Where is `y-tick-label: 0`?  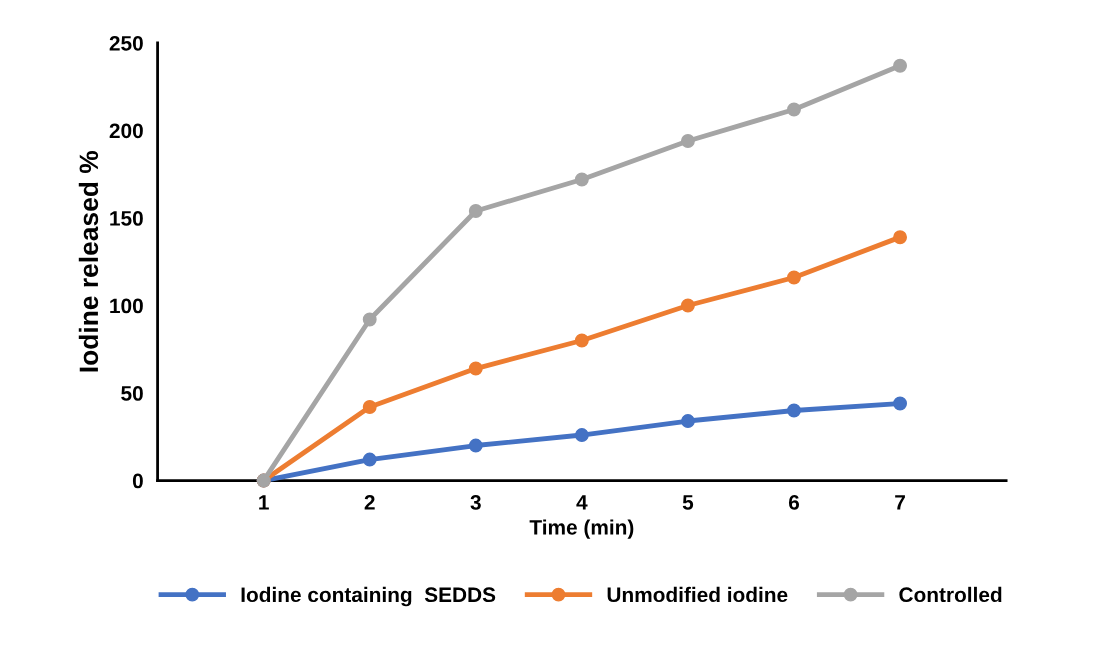 y-tick-label: 0 is located at coordinates (137, 481).